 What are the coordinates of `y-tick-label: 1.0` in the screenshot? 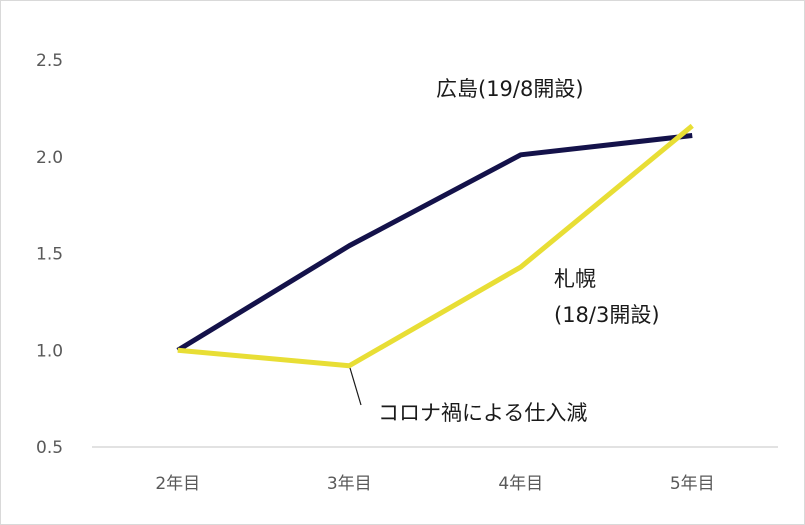 It's located at (49, 351).